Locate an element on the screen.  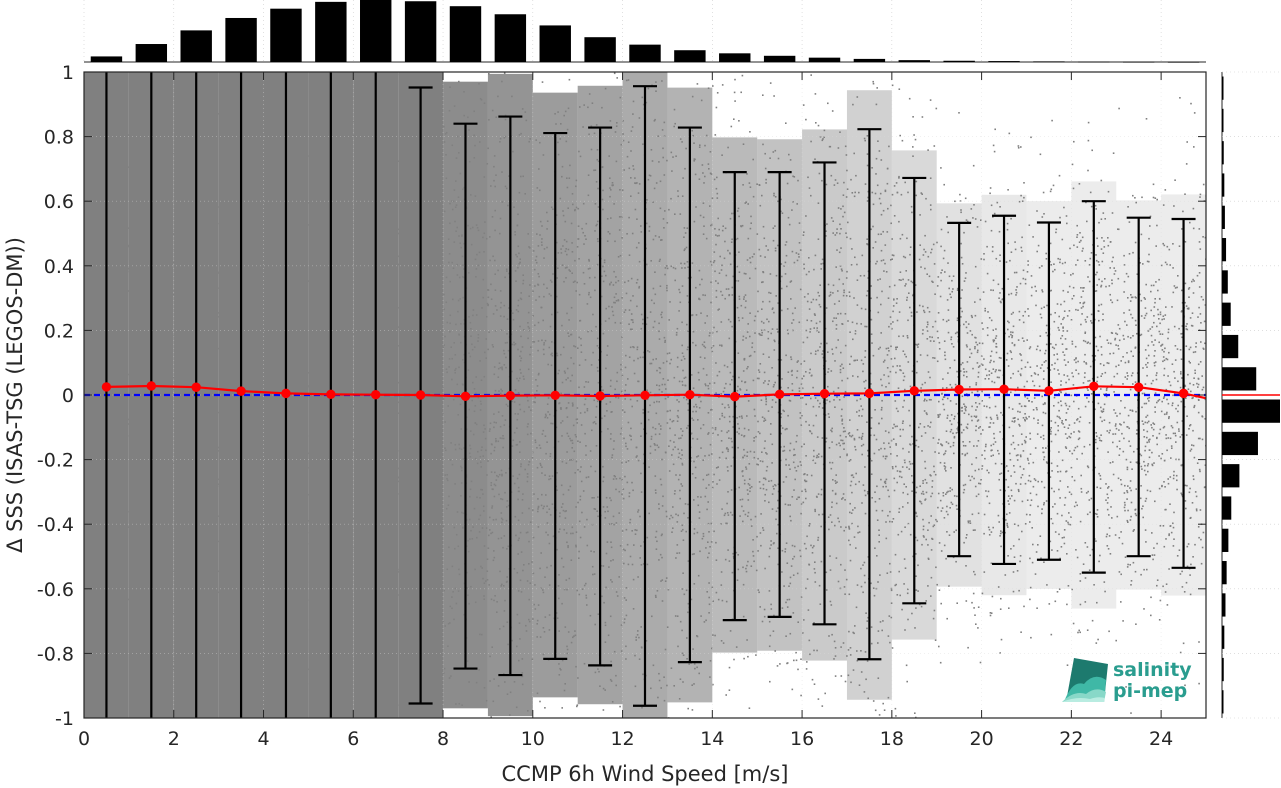
y-axis-label: Δ SSS (ISAS-TSG (LEGOS-DM)) is located at coordinates (15, 395).